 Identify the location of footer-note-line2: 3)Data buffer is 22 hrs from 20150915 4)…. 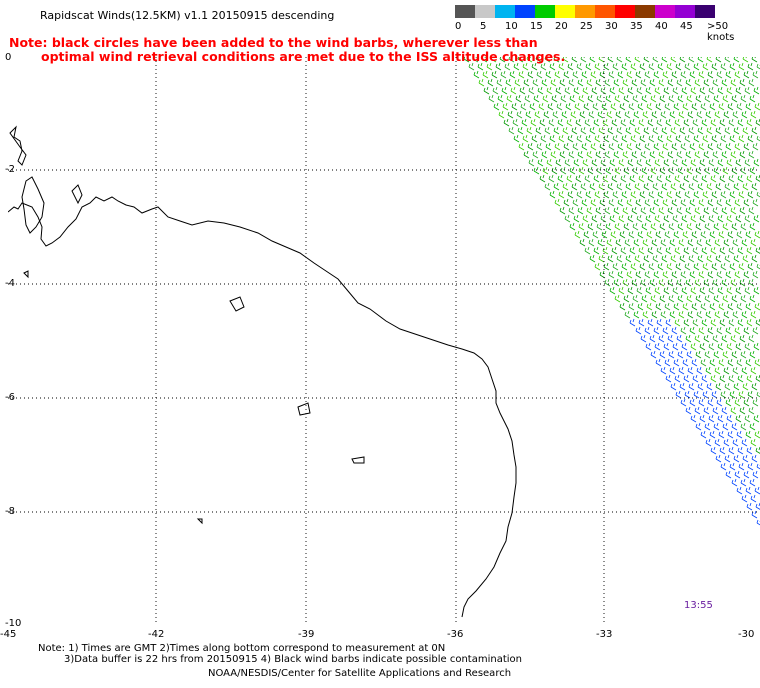
(293, 659).